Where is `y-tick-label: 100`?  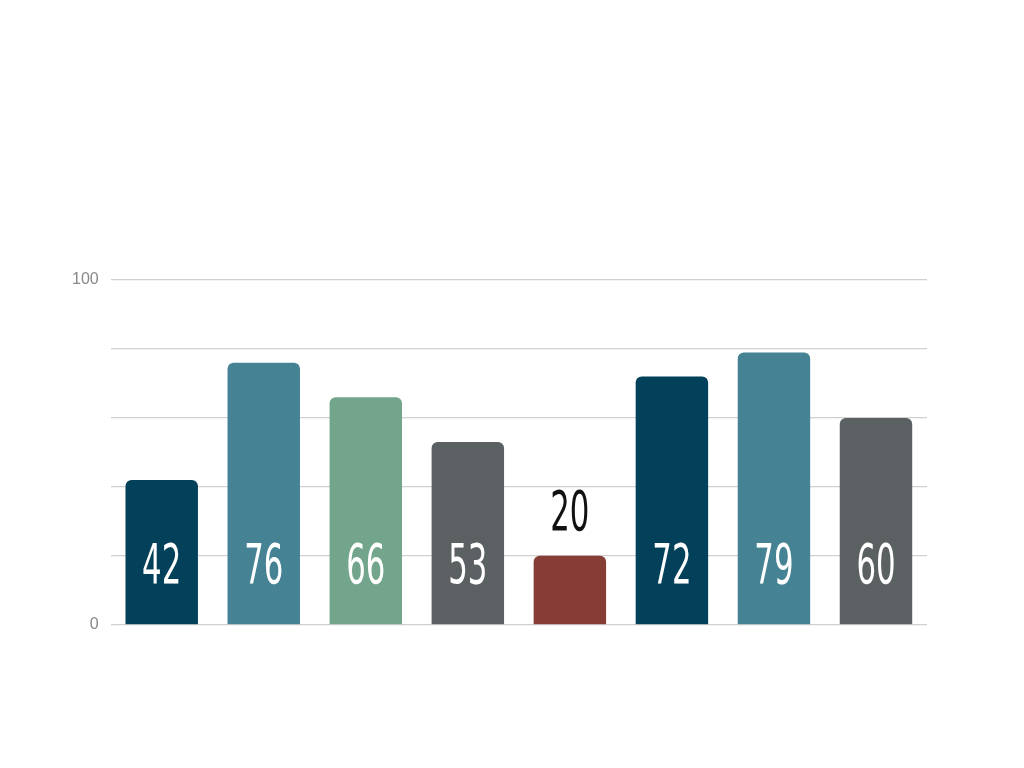
y-tick-label: 100 is located at coordinates (85, 279).